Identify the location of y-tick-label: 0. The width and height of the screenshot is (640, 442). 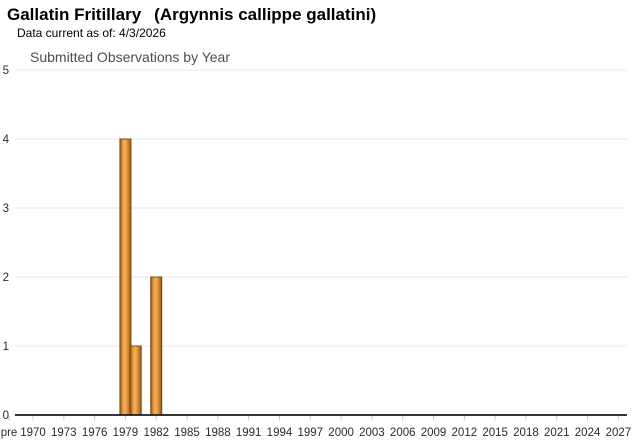
(6, 416).